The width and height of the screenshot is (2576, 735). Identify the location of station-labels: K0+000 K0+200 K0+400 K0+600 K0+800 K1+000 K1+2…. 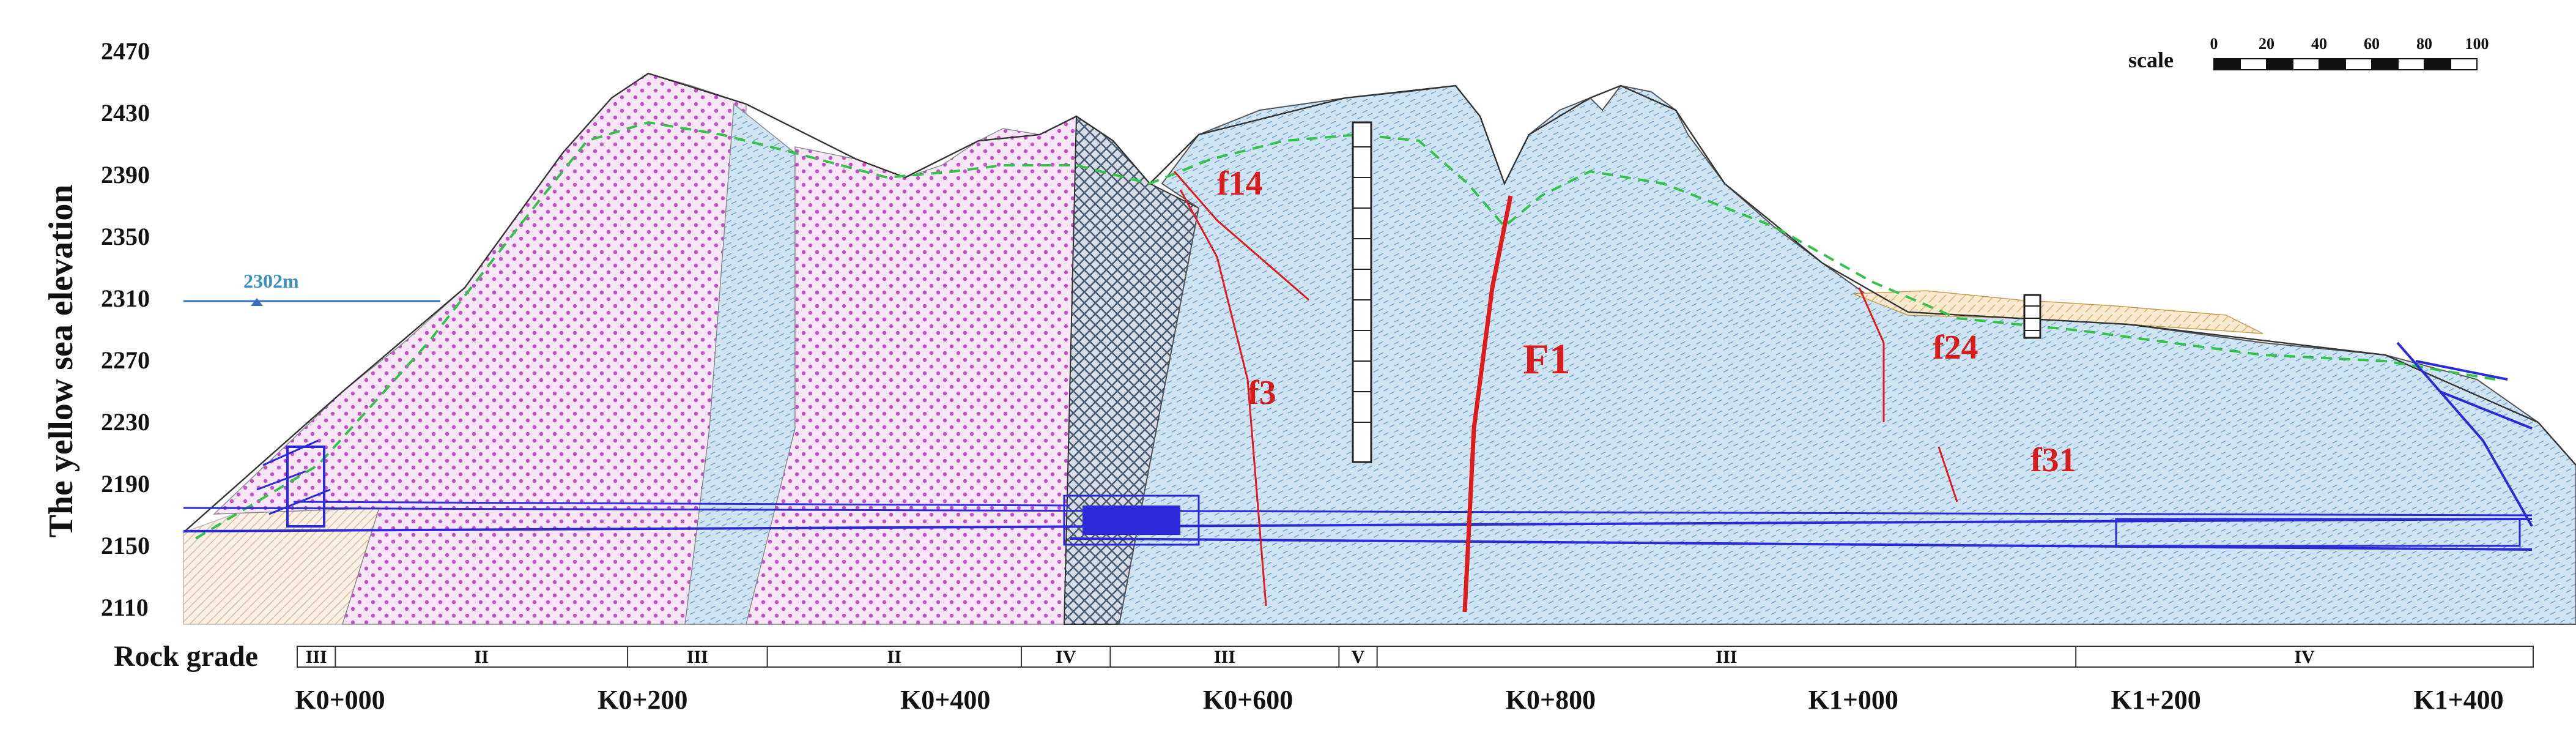
(1399, 700).